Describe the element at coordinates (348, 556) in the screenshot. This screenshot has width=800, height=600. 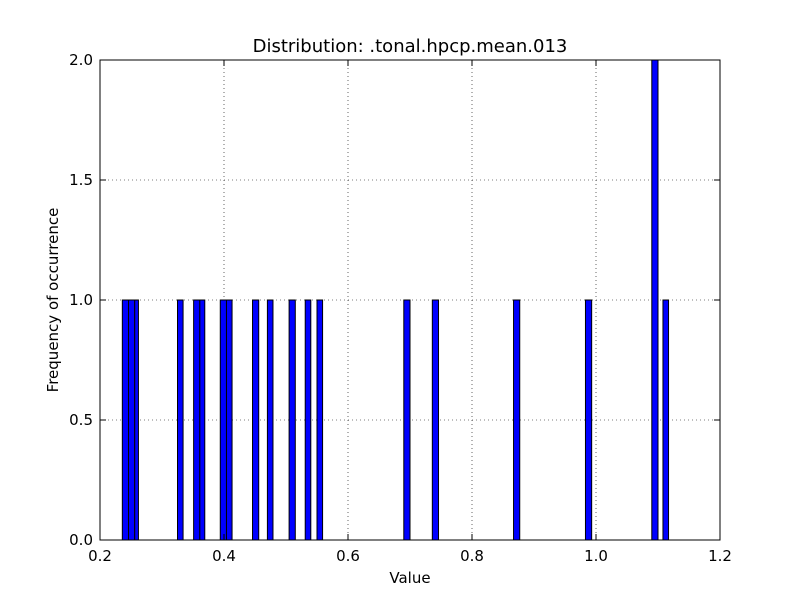
I see `x-tick-label: 0.6` at that location.